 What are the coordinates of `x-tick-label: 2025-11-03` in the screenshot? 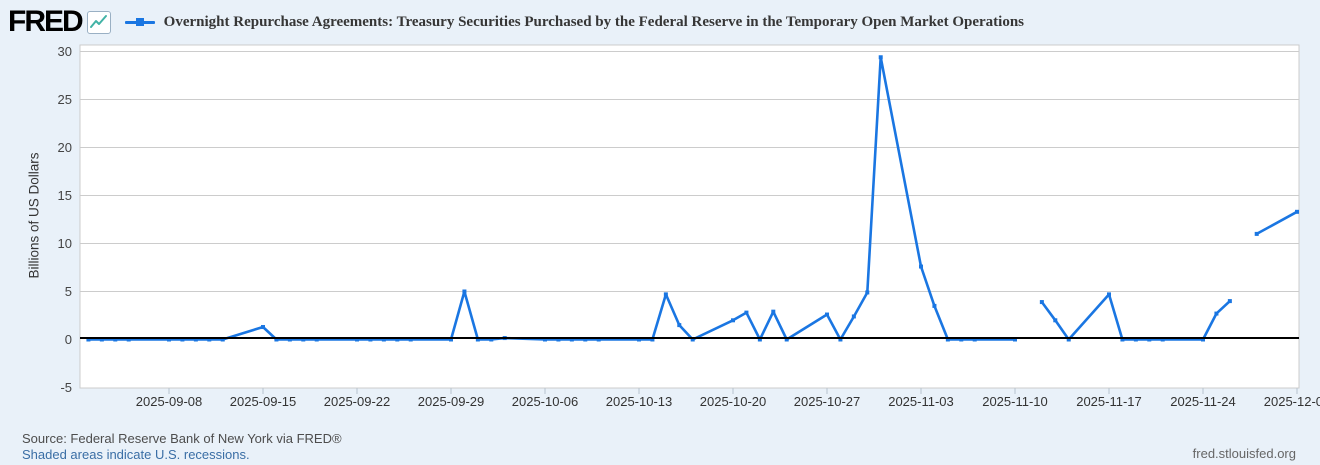 It's located at (921, 401).